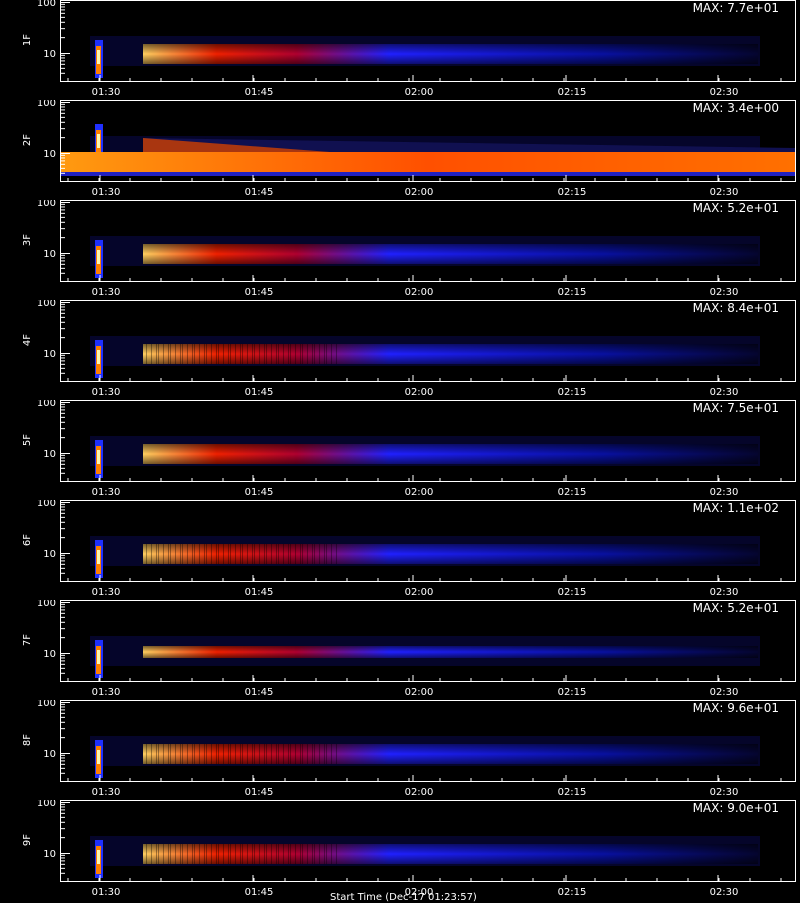 This screenshot has width=800, height=903. What do you see at coordinates (259, 492) in the screenshot?
I see `x-tick-label: 01:45` at bounding box center [259, 492].